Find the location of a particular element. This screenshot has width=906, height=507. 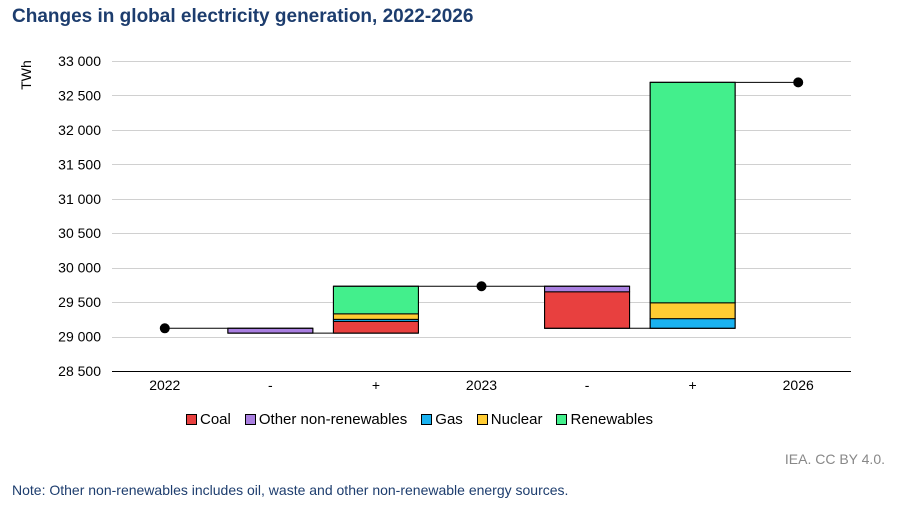

y-tick-label: 29 000 is located at coordinates (79, 337).